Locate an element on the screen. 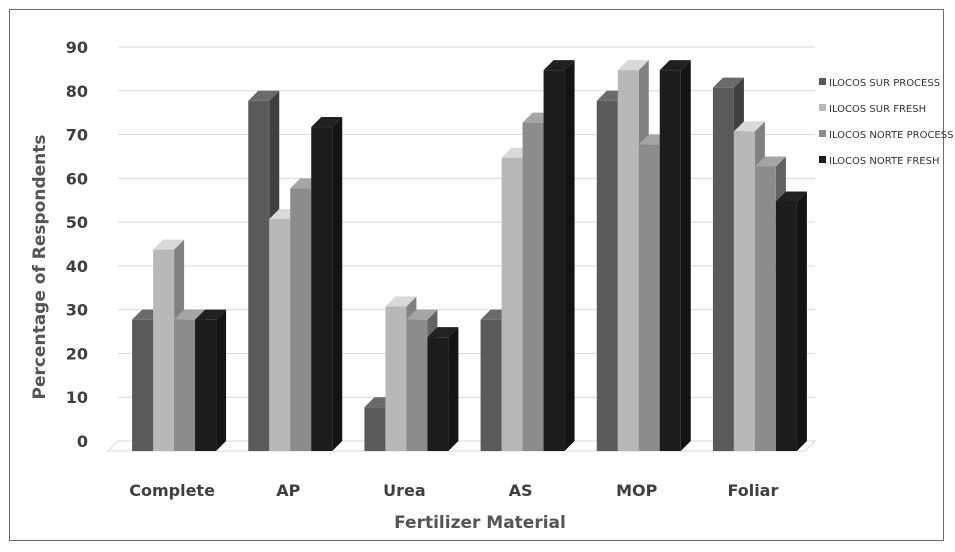 Image resolution: width=955 pixels, height=552 pixels. legend-item: ILOCOS NORTE PROCESS is located at coordinates (886, 135).